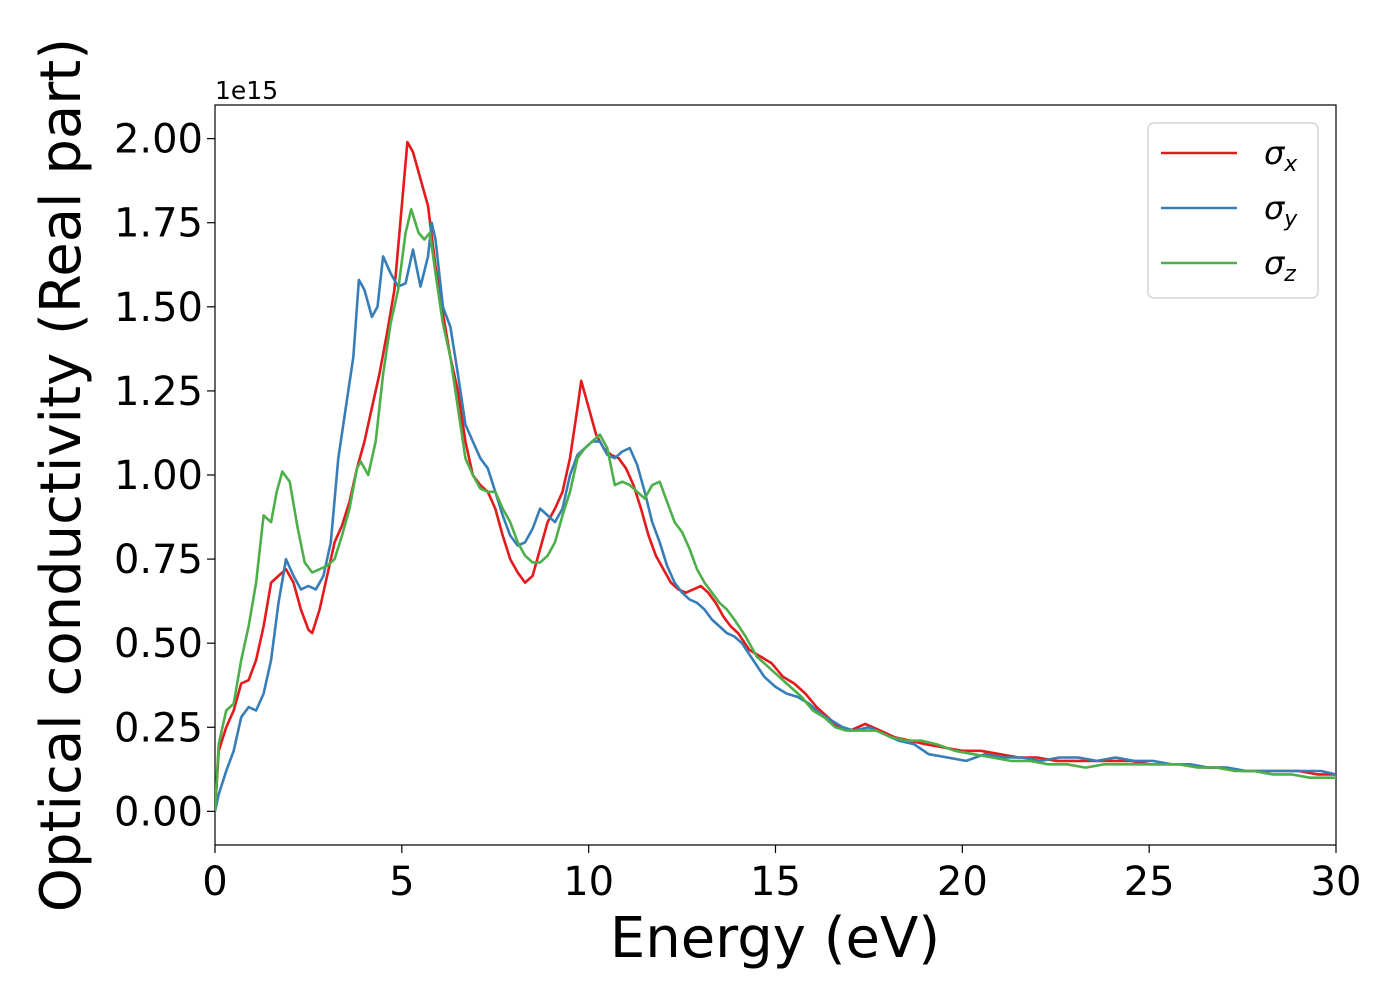 This screenshot has height=1000, width=1400. Describe the element at coordinates (214, 882) in the screenshot. I see `x-tick-label: 0` at that location.